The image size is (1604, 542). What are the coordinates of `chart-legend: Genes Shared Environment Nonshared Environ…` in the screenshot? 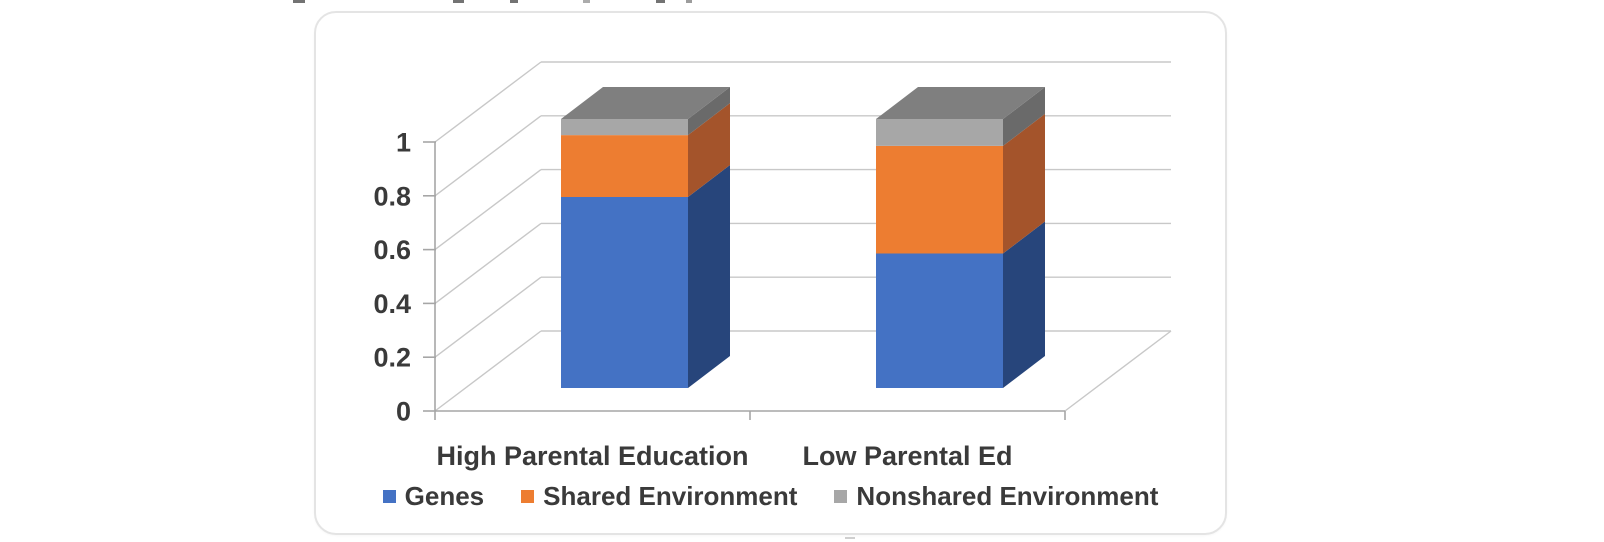 It's located at (770, 496).